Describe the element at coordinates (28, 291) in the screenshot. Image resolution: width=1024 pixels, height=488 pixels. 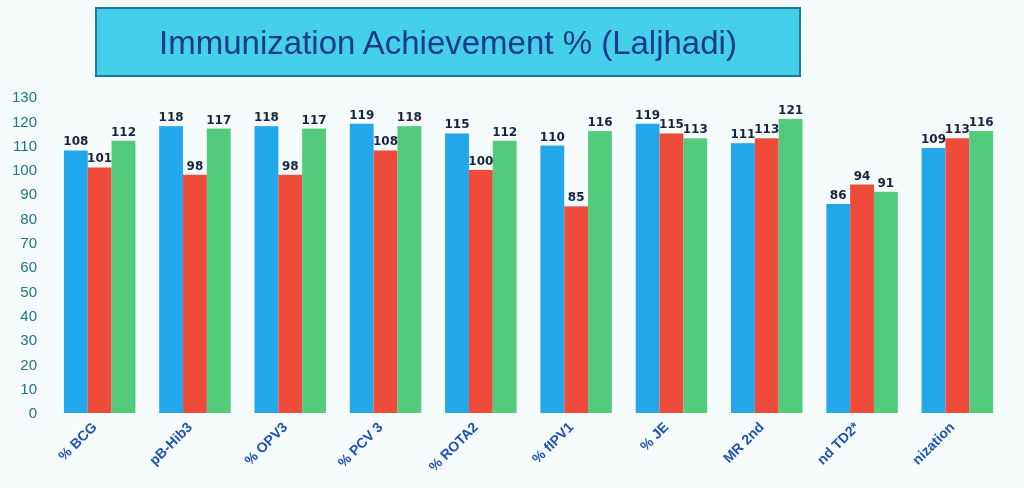
I see `y-tick-label: 50` at that location.